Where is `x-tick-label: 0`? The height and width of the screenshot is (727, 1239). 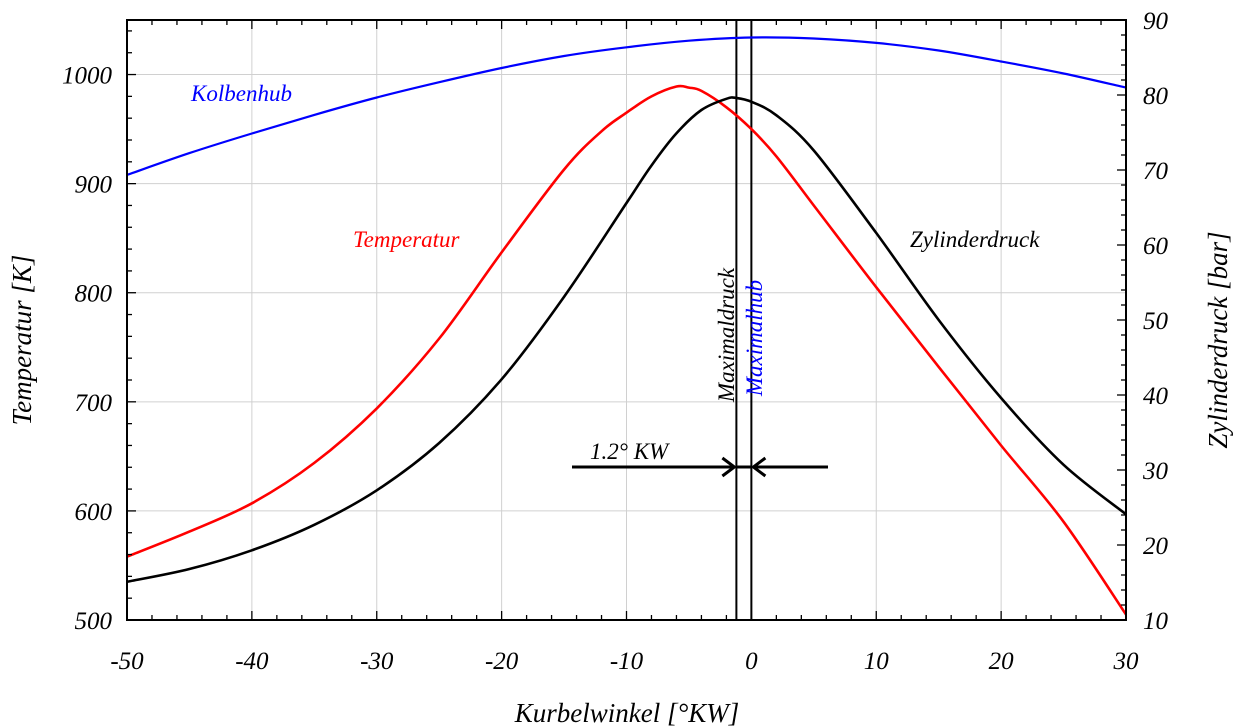
x-tick-label: 0 is located at coordinates (751, 661).